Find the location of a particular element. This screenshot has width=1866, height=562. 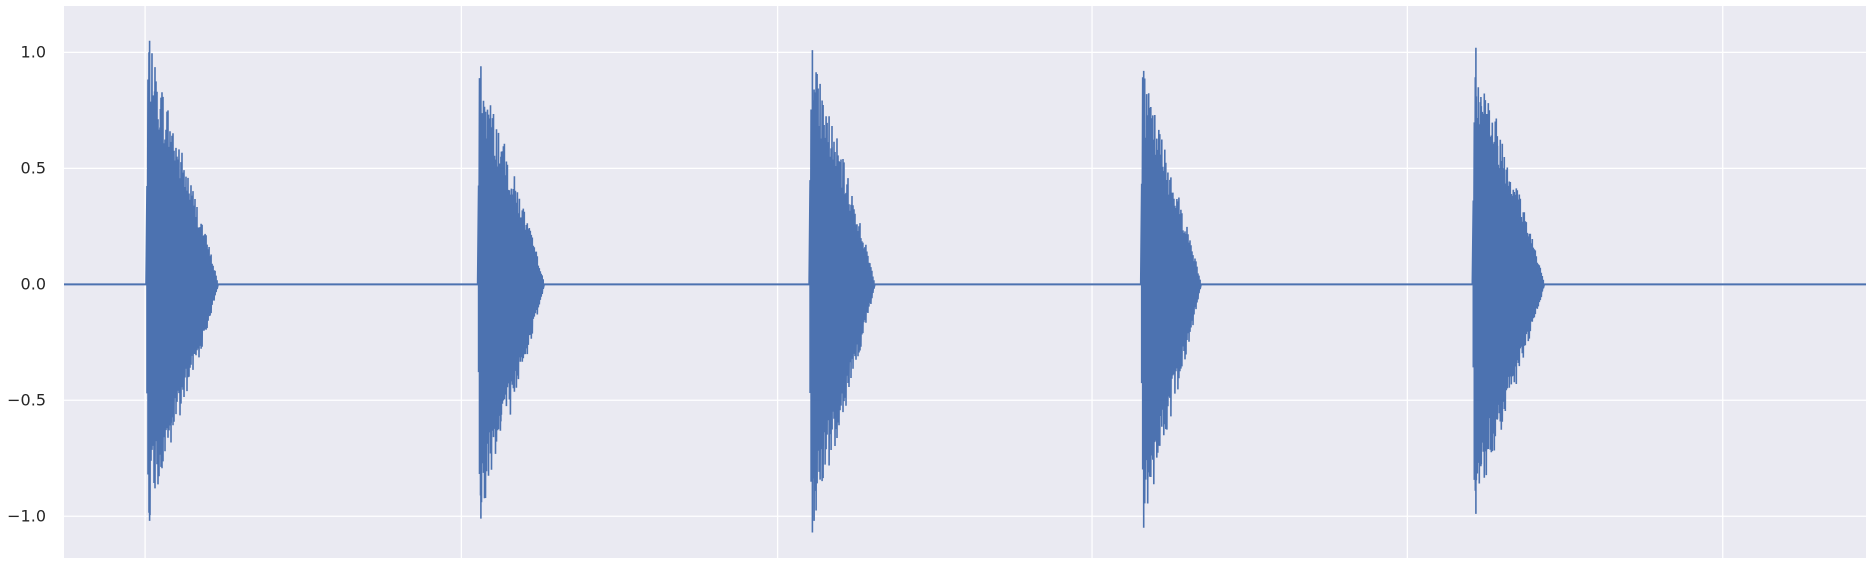

y-tick-label: 0.0 is located at coordinates (33, 283).